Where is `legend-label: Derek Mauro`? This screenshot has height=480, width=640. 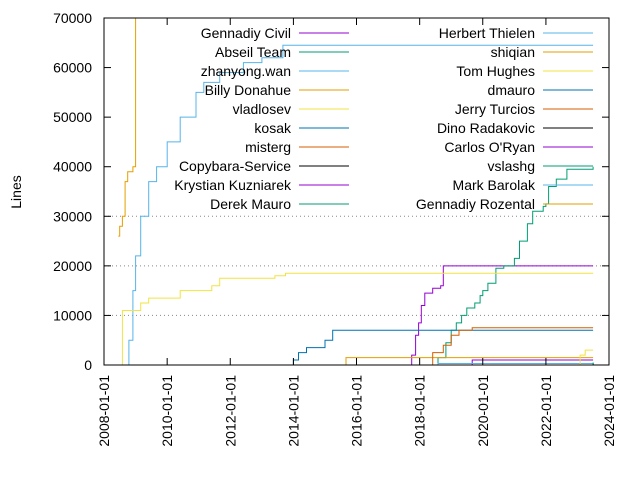 legend-label: Derek Mauro is located at coordinates (250, 204).